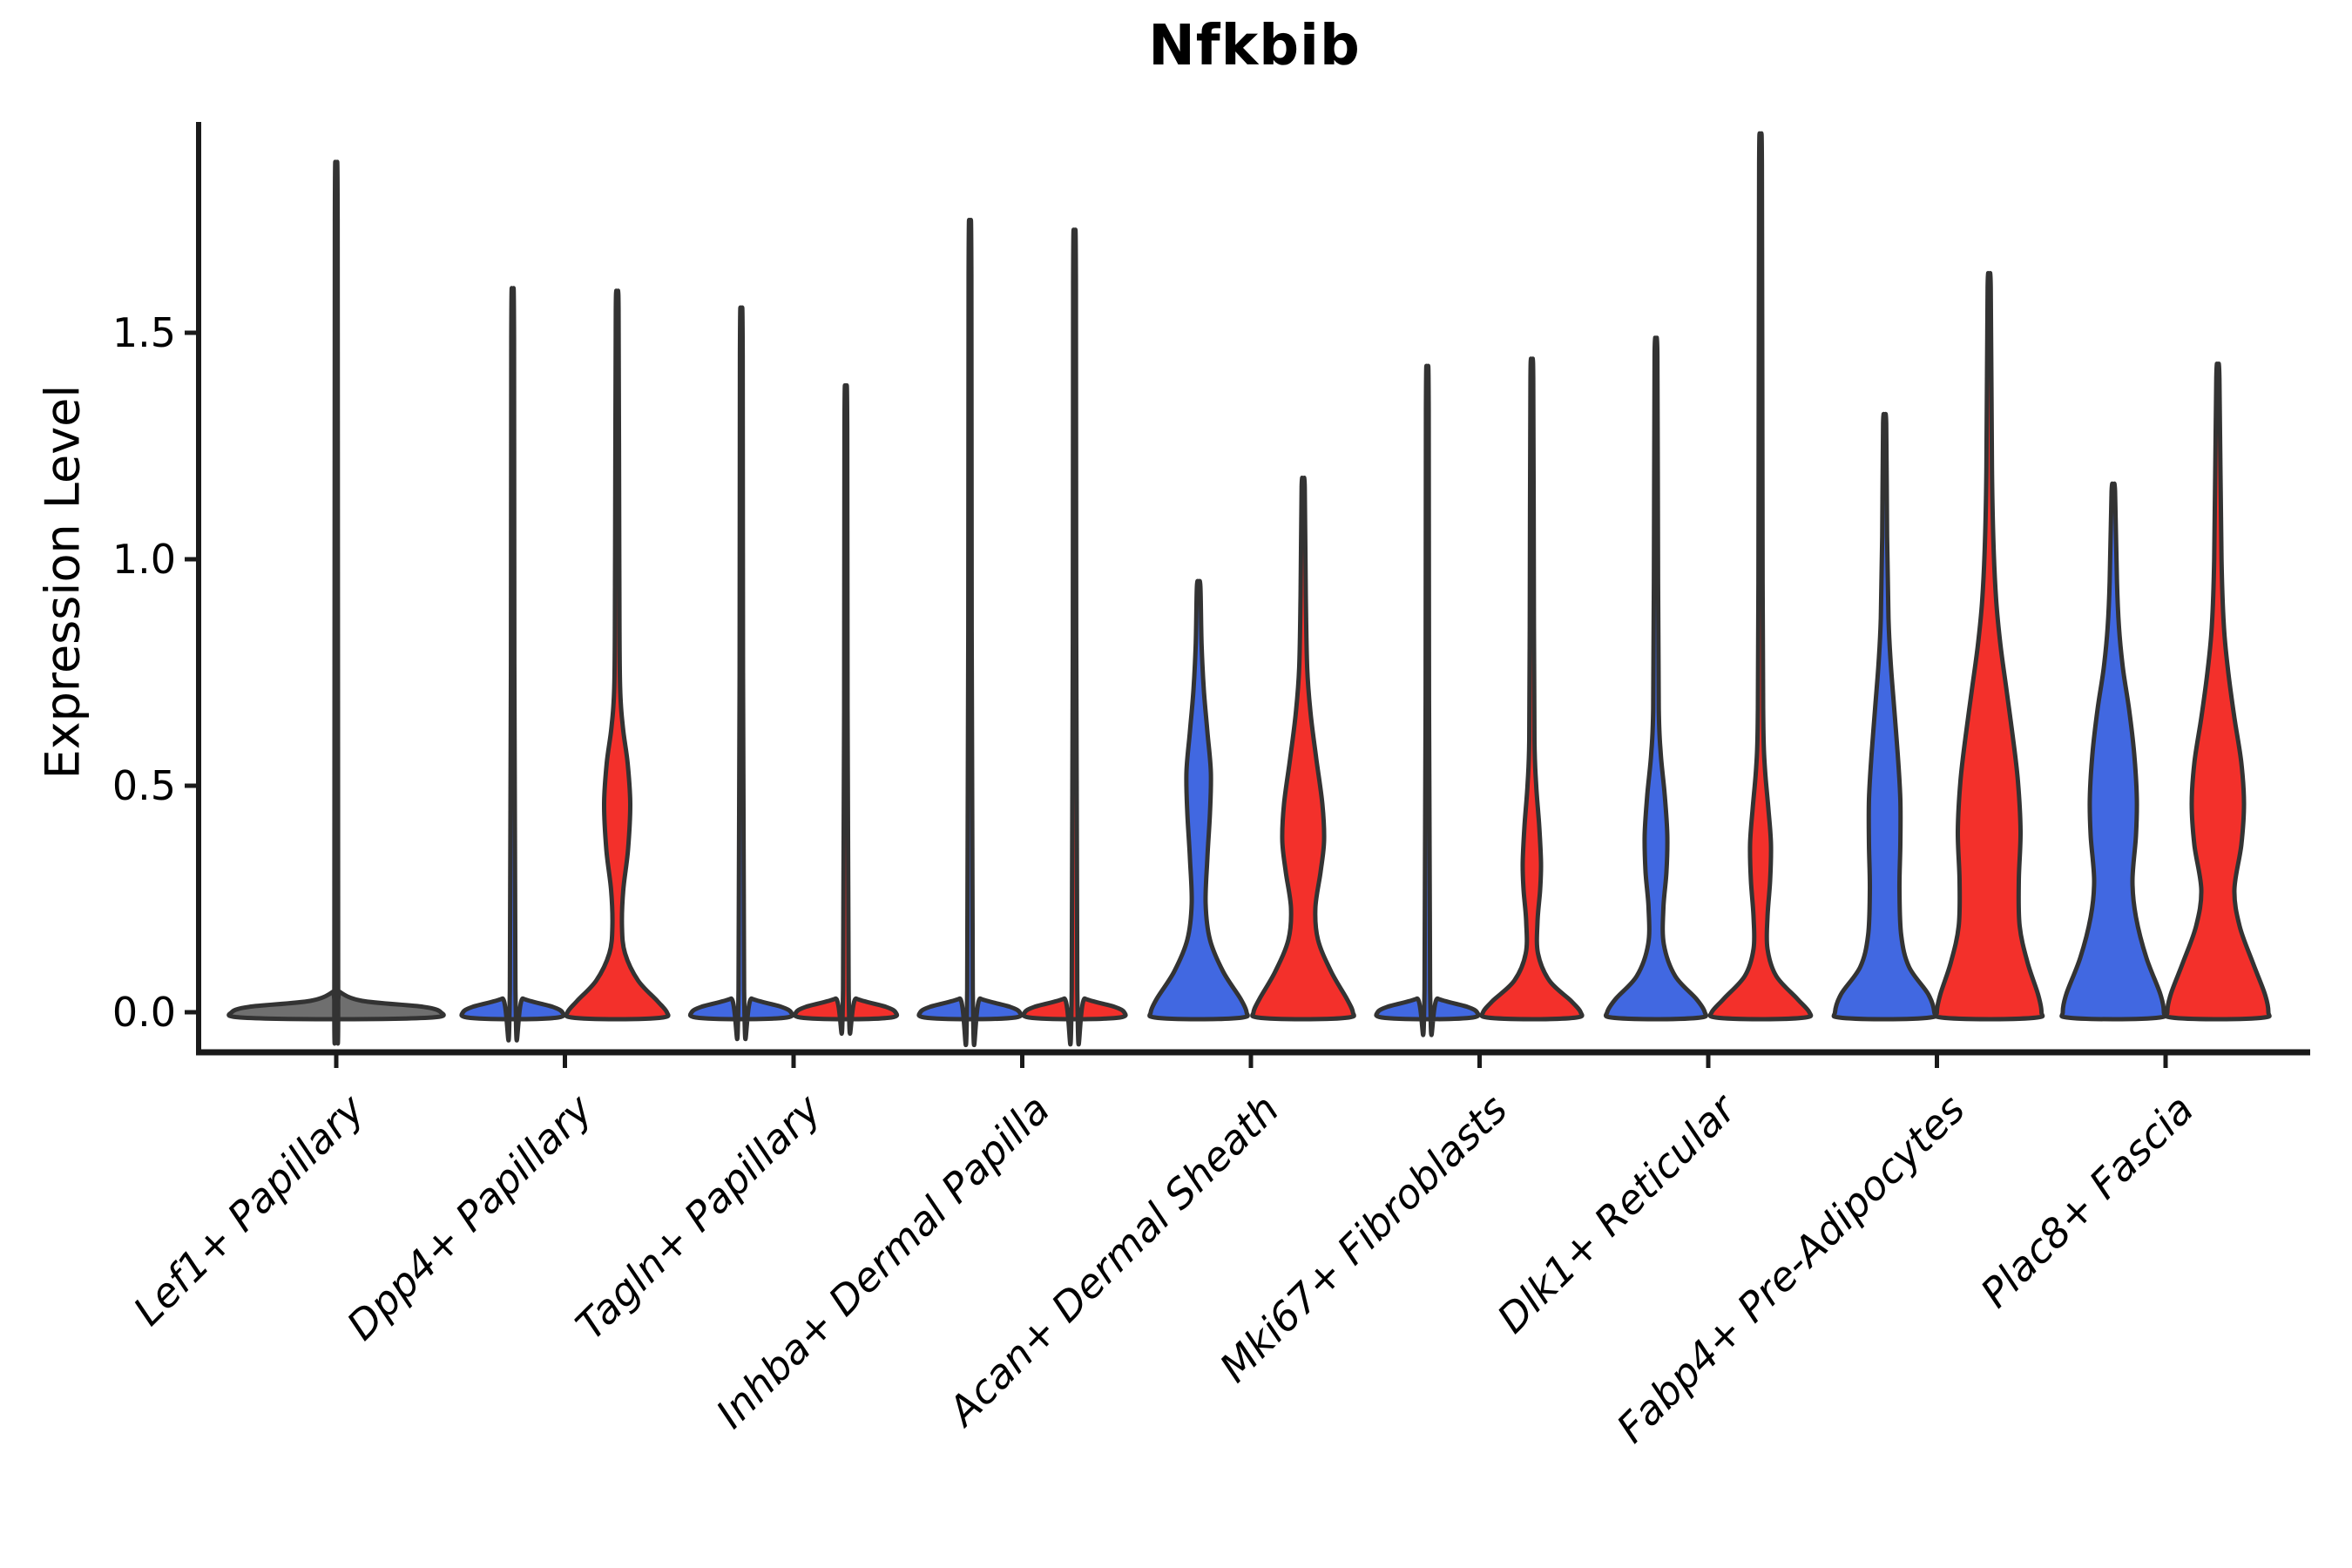 This screenshot has width=2352, height=1568. I want to click on violin-mki67-fibroblasts-blue, so click(1428, 700).